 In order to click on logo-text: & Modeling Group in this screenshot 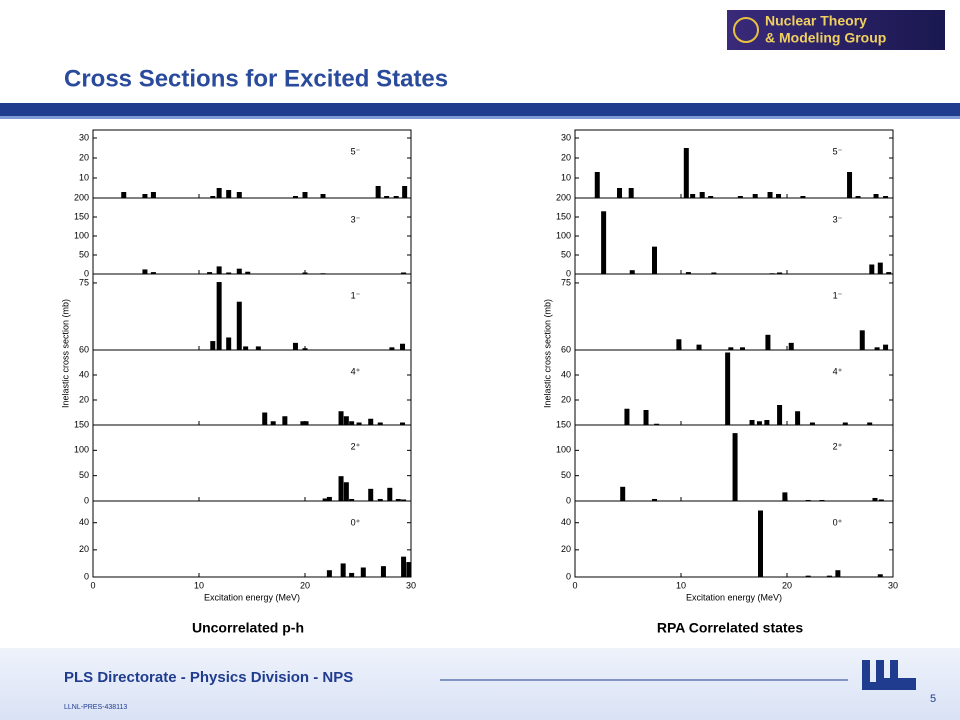, I will do `click(825, 38)`.